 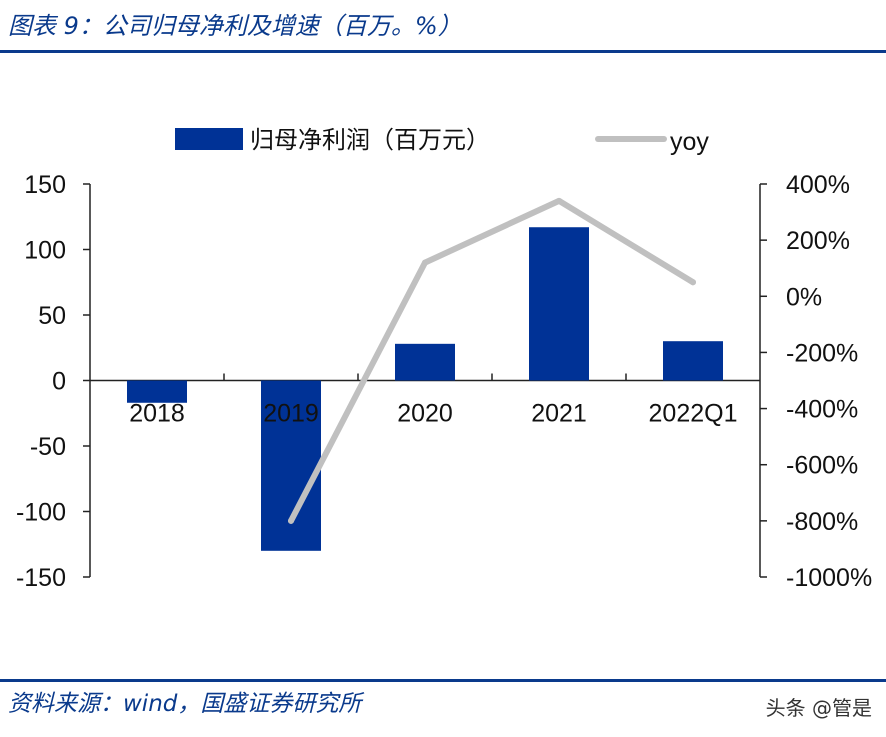 What do you see at coordinates (157, 414) in the screenshot?
I see `x-axis-category-label: 2018` at bounding box center [157, 414].